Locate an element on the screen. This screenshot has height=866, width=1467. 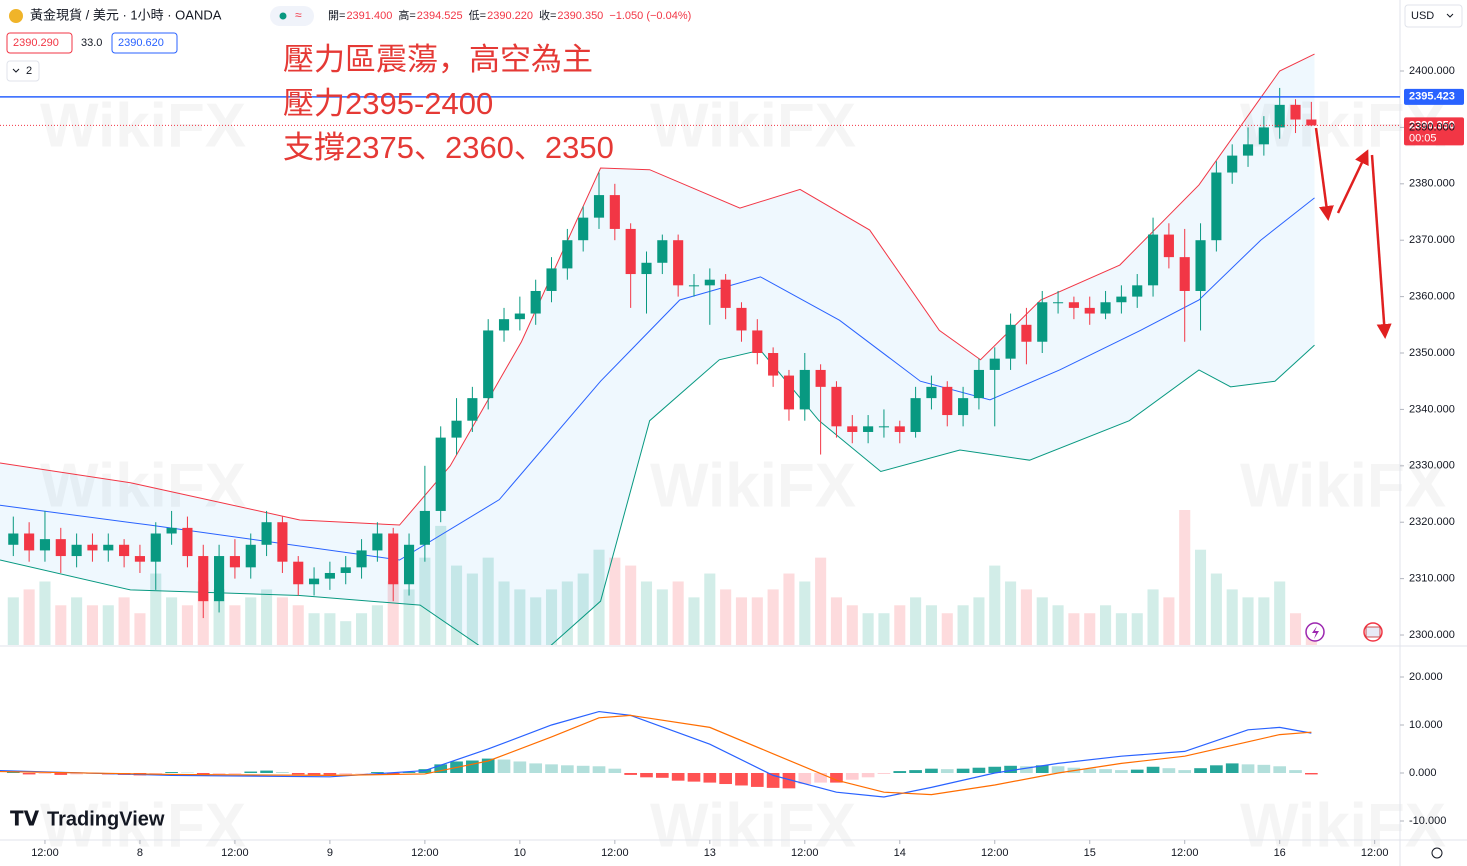
ask-box is located at coordinates (144, 43).